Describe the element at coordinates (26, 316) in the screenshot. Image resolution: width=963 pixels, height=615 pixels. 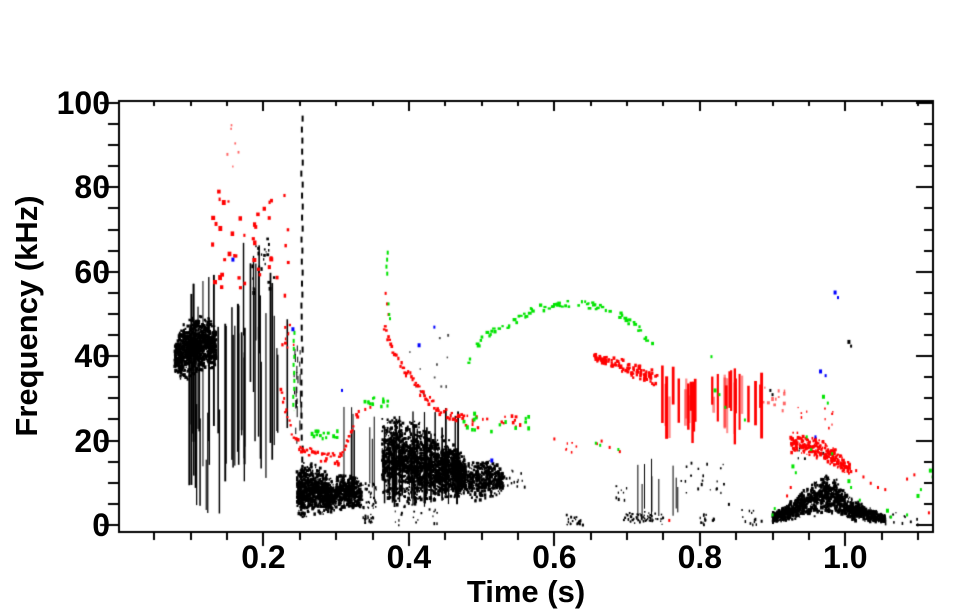
I see `y-axis-label: Frequency (kHz)` at that location.